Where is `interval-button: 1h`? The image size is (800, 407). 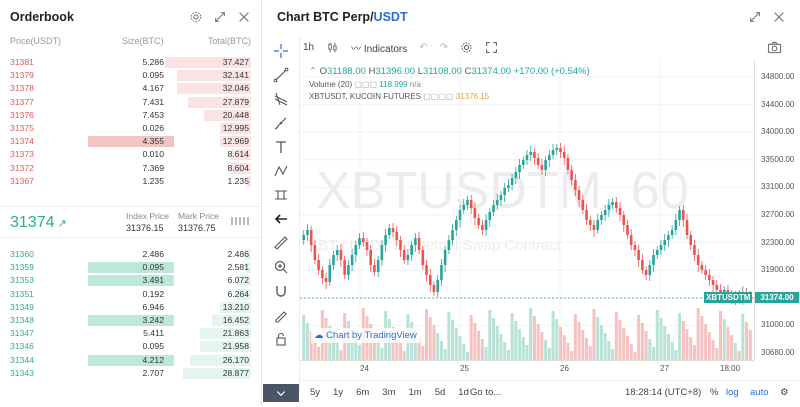 interval-button: 1h is located at coordinates (309, 47).